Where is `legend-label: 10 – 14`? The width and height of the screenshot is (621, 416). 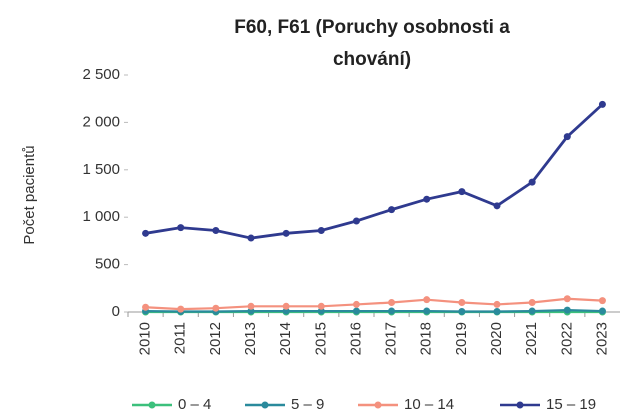
legend-label: 10 – 14 is located at coordinates (429, 404).